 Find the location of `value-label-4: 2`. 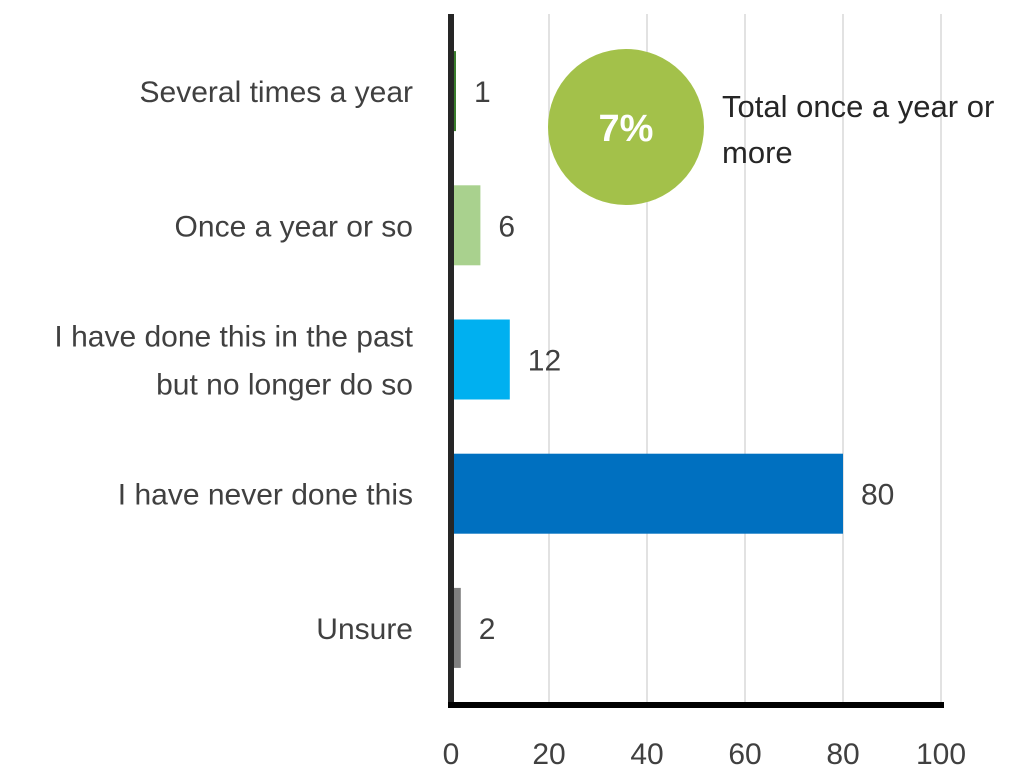

value-label-4: 2 is located at coordinates (487, 629).